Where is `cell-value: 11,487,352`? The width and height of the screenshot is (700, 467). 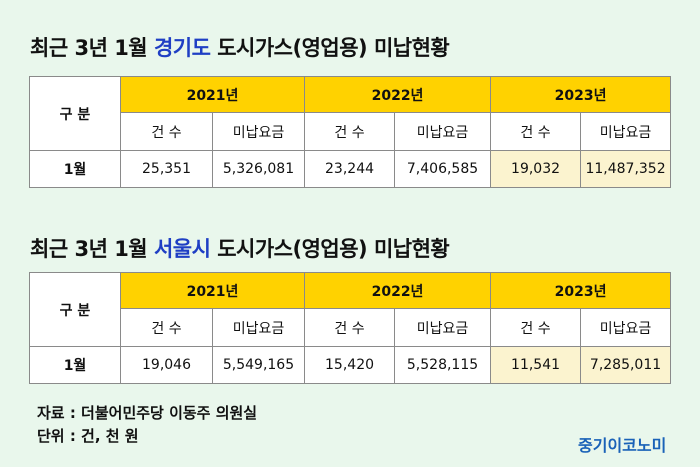 cell-value: 11,487,352 is located at coordinates (626, 169).